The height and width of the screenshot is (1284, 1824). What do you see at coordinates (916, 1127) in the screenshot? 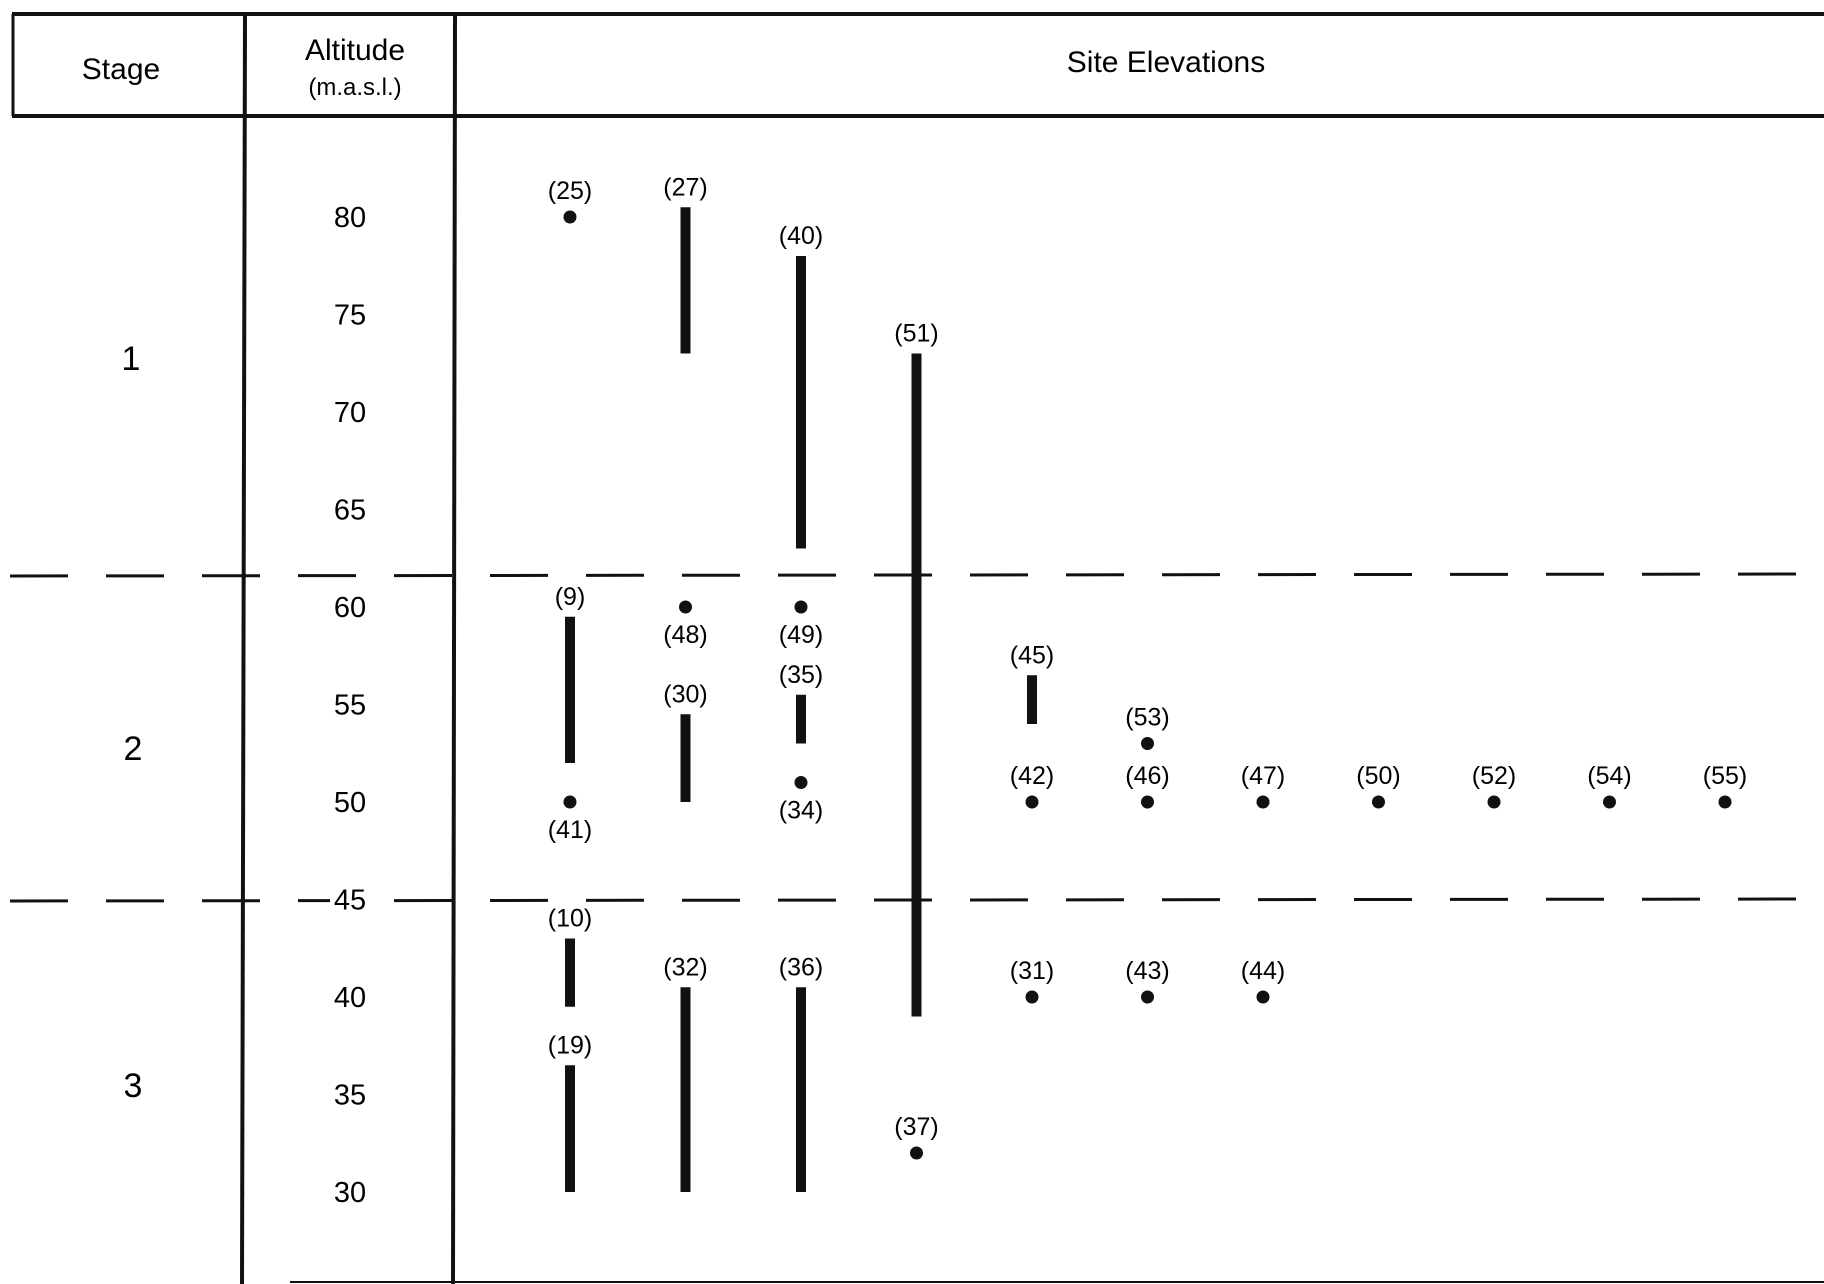
I see `site-label-37: (37)` at bounding box center [916, 1127].